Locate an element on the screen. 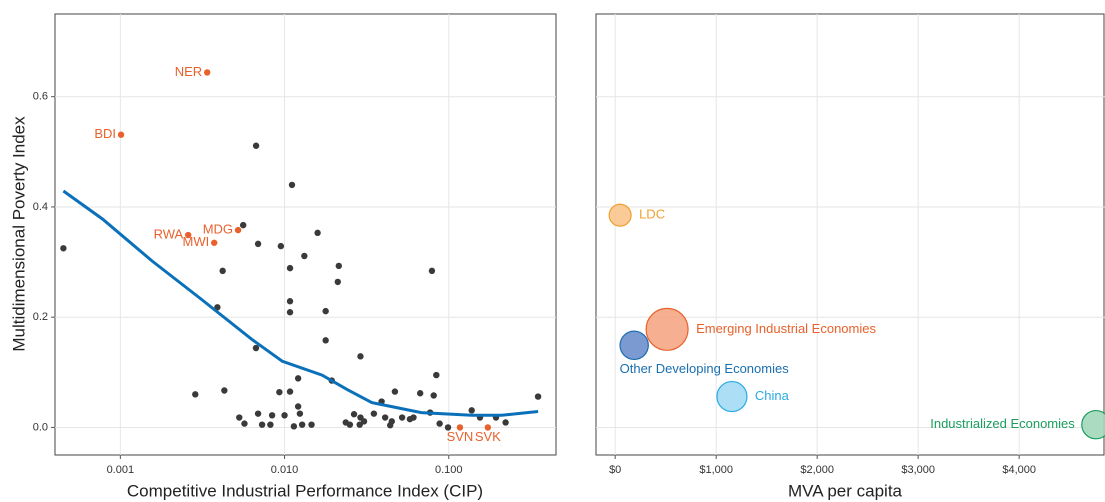  y-tick-label: 0.2 is located at coordinates (40, 317).